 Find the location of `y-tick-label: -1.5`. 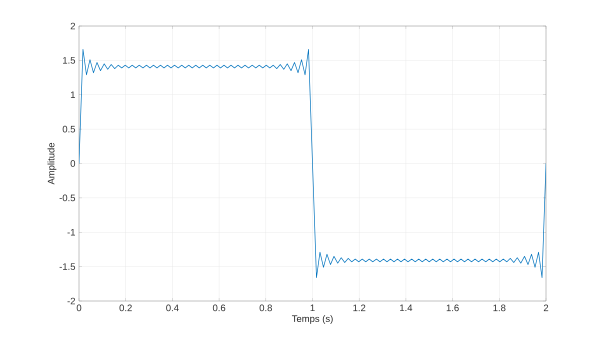

y-tick-label: -1.5 is located at coordinates (68, 266).